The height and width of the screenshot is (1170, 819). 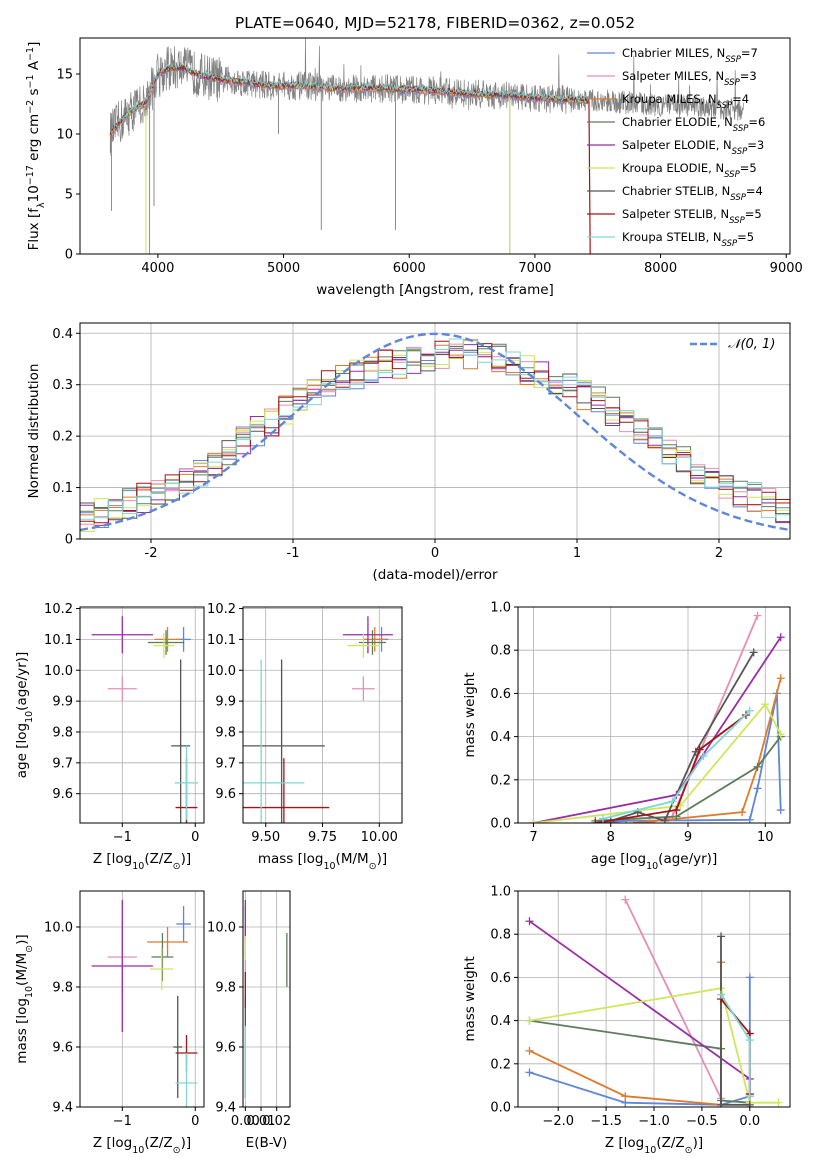 What do you see at coordinates (749, 1121) in the screenshot?
I see `mass-weight-vs-Z-xtick-label: 0.0` at bounding box center [749, 1121].